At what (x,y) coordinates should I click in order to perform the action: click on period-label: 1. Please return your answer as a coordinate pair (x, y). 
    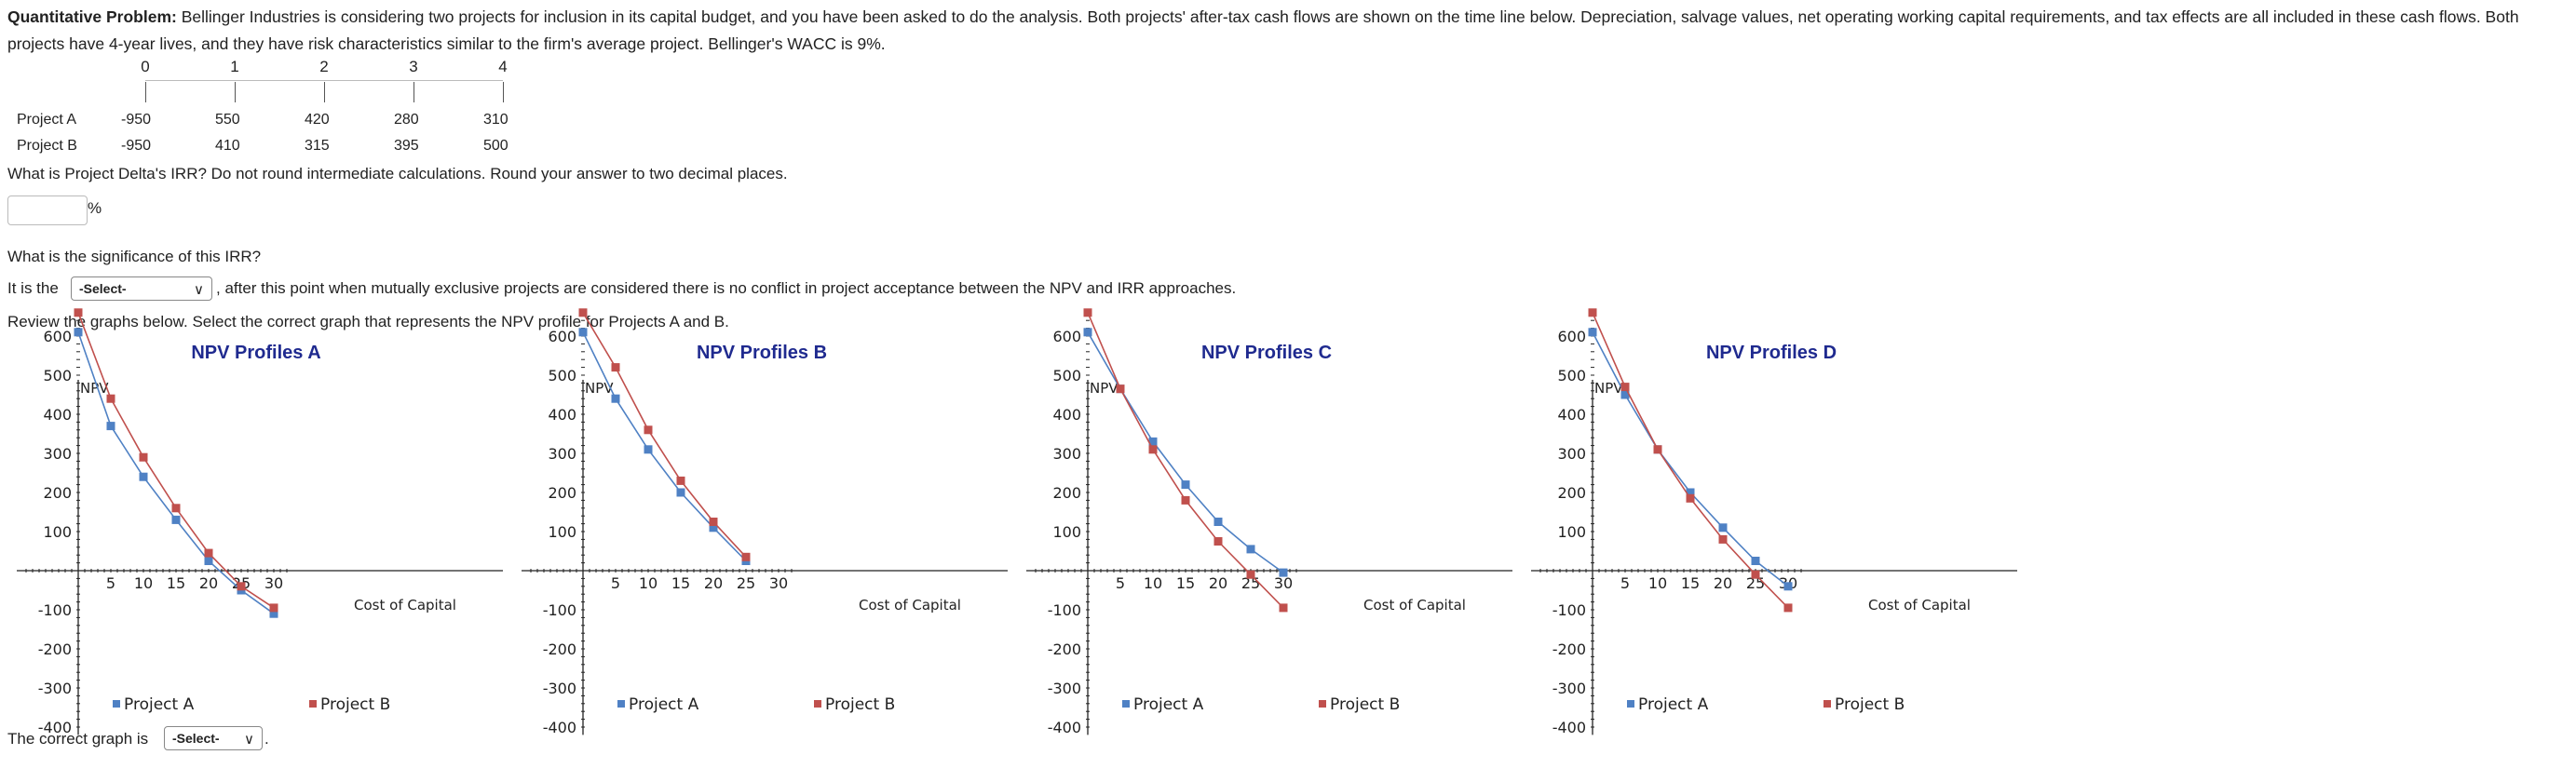
    Looking at the image, I should click on (234, 66).